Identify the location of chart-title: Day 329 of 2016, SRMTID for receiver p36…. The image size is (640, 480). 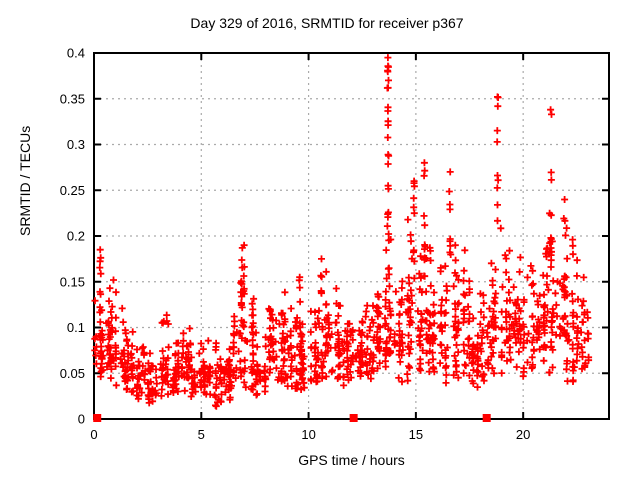
(327, 23).